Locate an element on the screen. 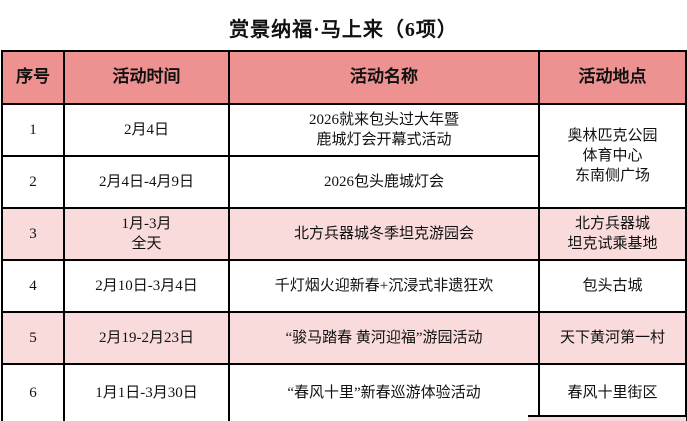 This screenshot has height=421, width=687. table-row: 4 2月10日-3月4日 千灯烟火迎新春+沉浸式非遗狂欢 包头古城 is located at coordinates (344, 286).